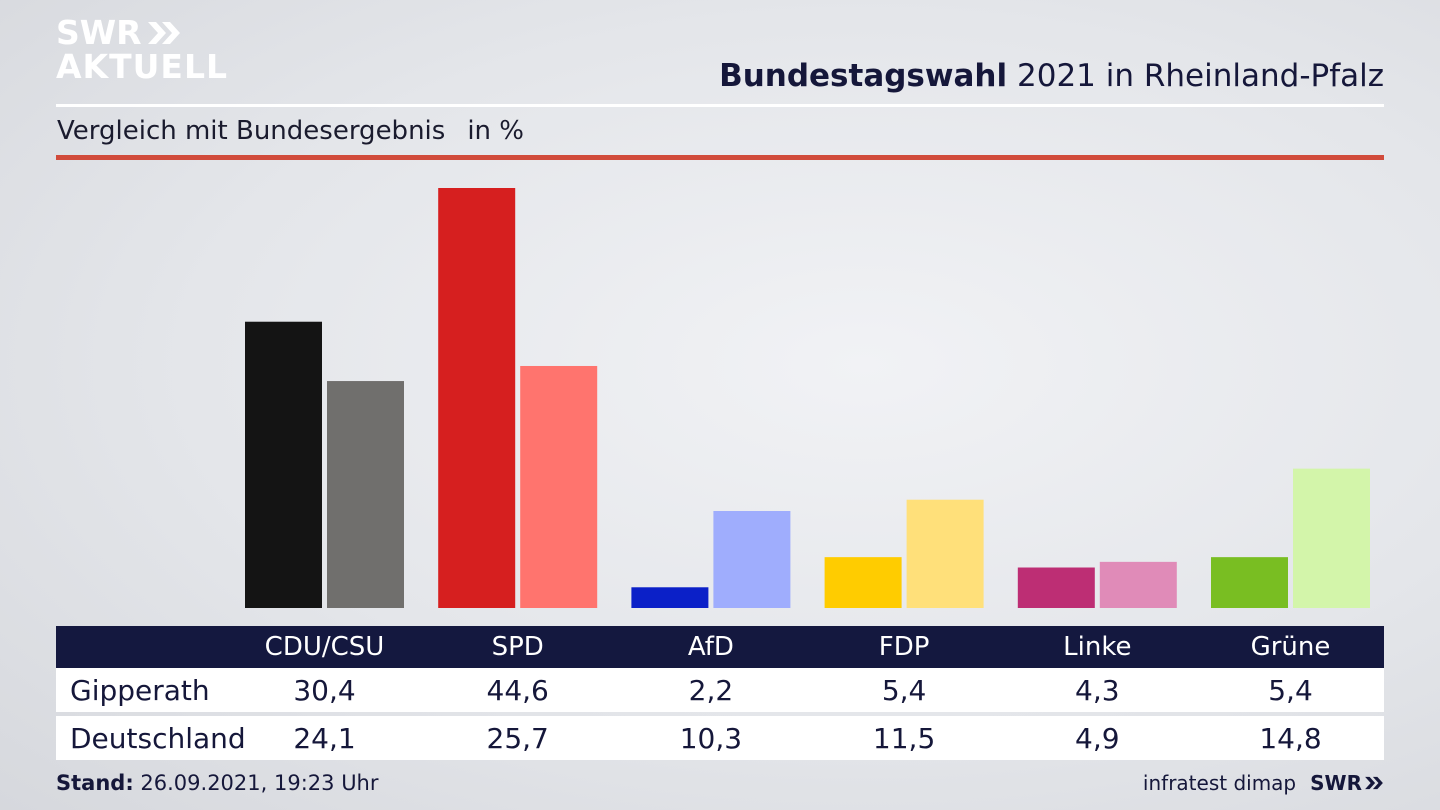 The width and height of the screenshot is (1440, 810). I want to click on value-cell: 11,5, so click(904, 738).